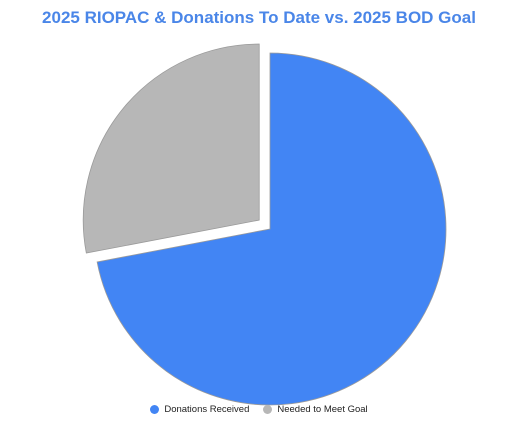 Image resolution: width=518 pixels, height=428 pixels. I want to click on legend-swatch-donations-received, so click(155, 409).